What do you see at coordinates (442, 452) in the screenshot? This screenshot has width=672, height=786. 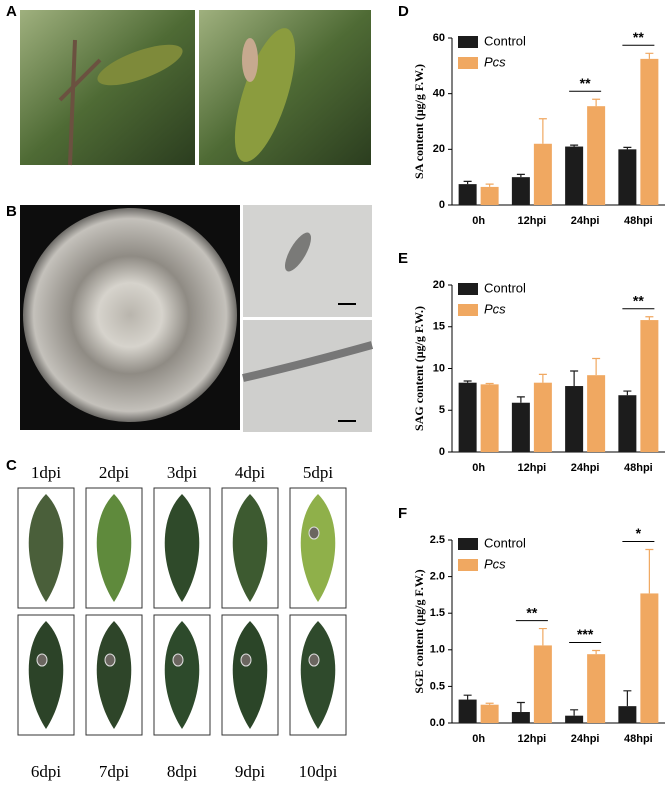 I see `y-tick-label: 0` at bounding box center [442, 452].